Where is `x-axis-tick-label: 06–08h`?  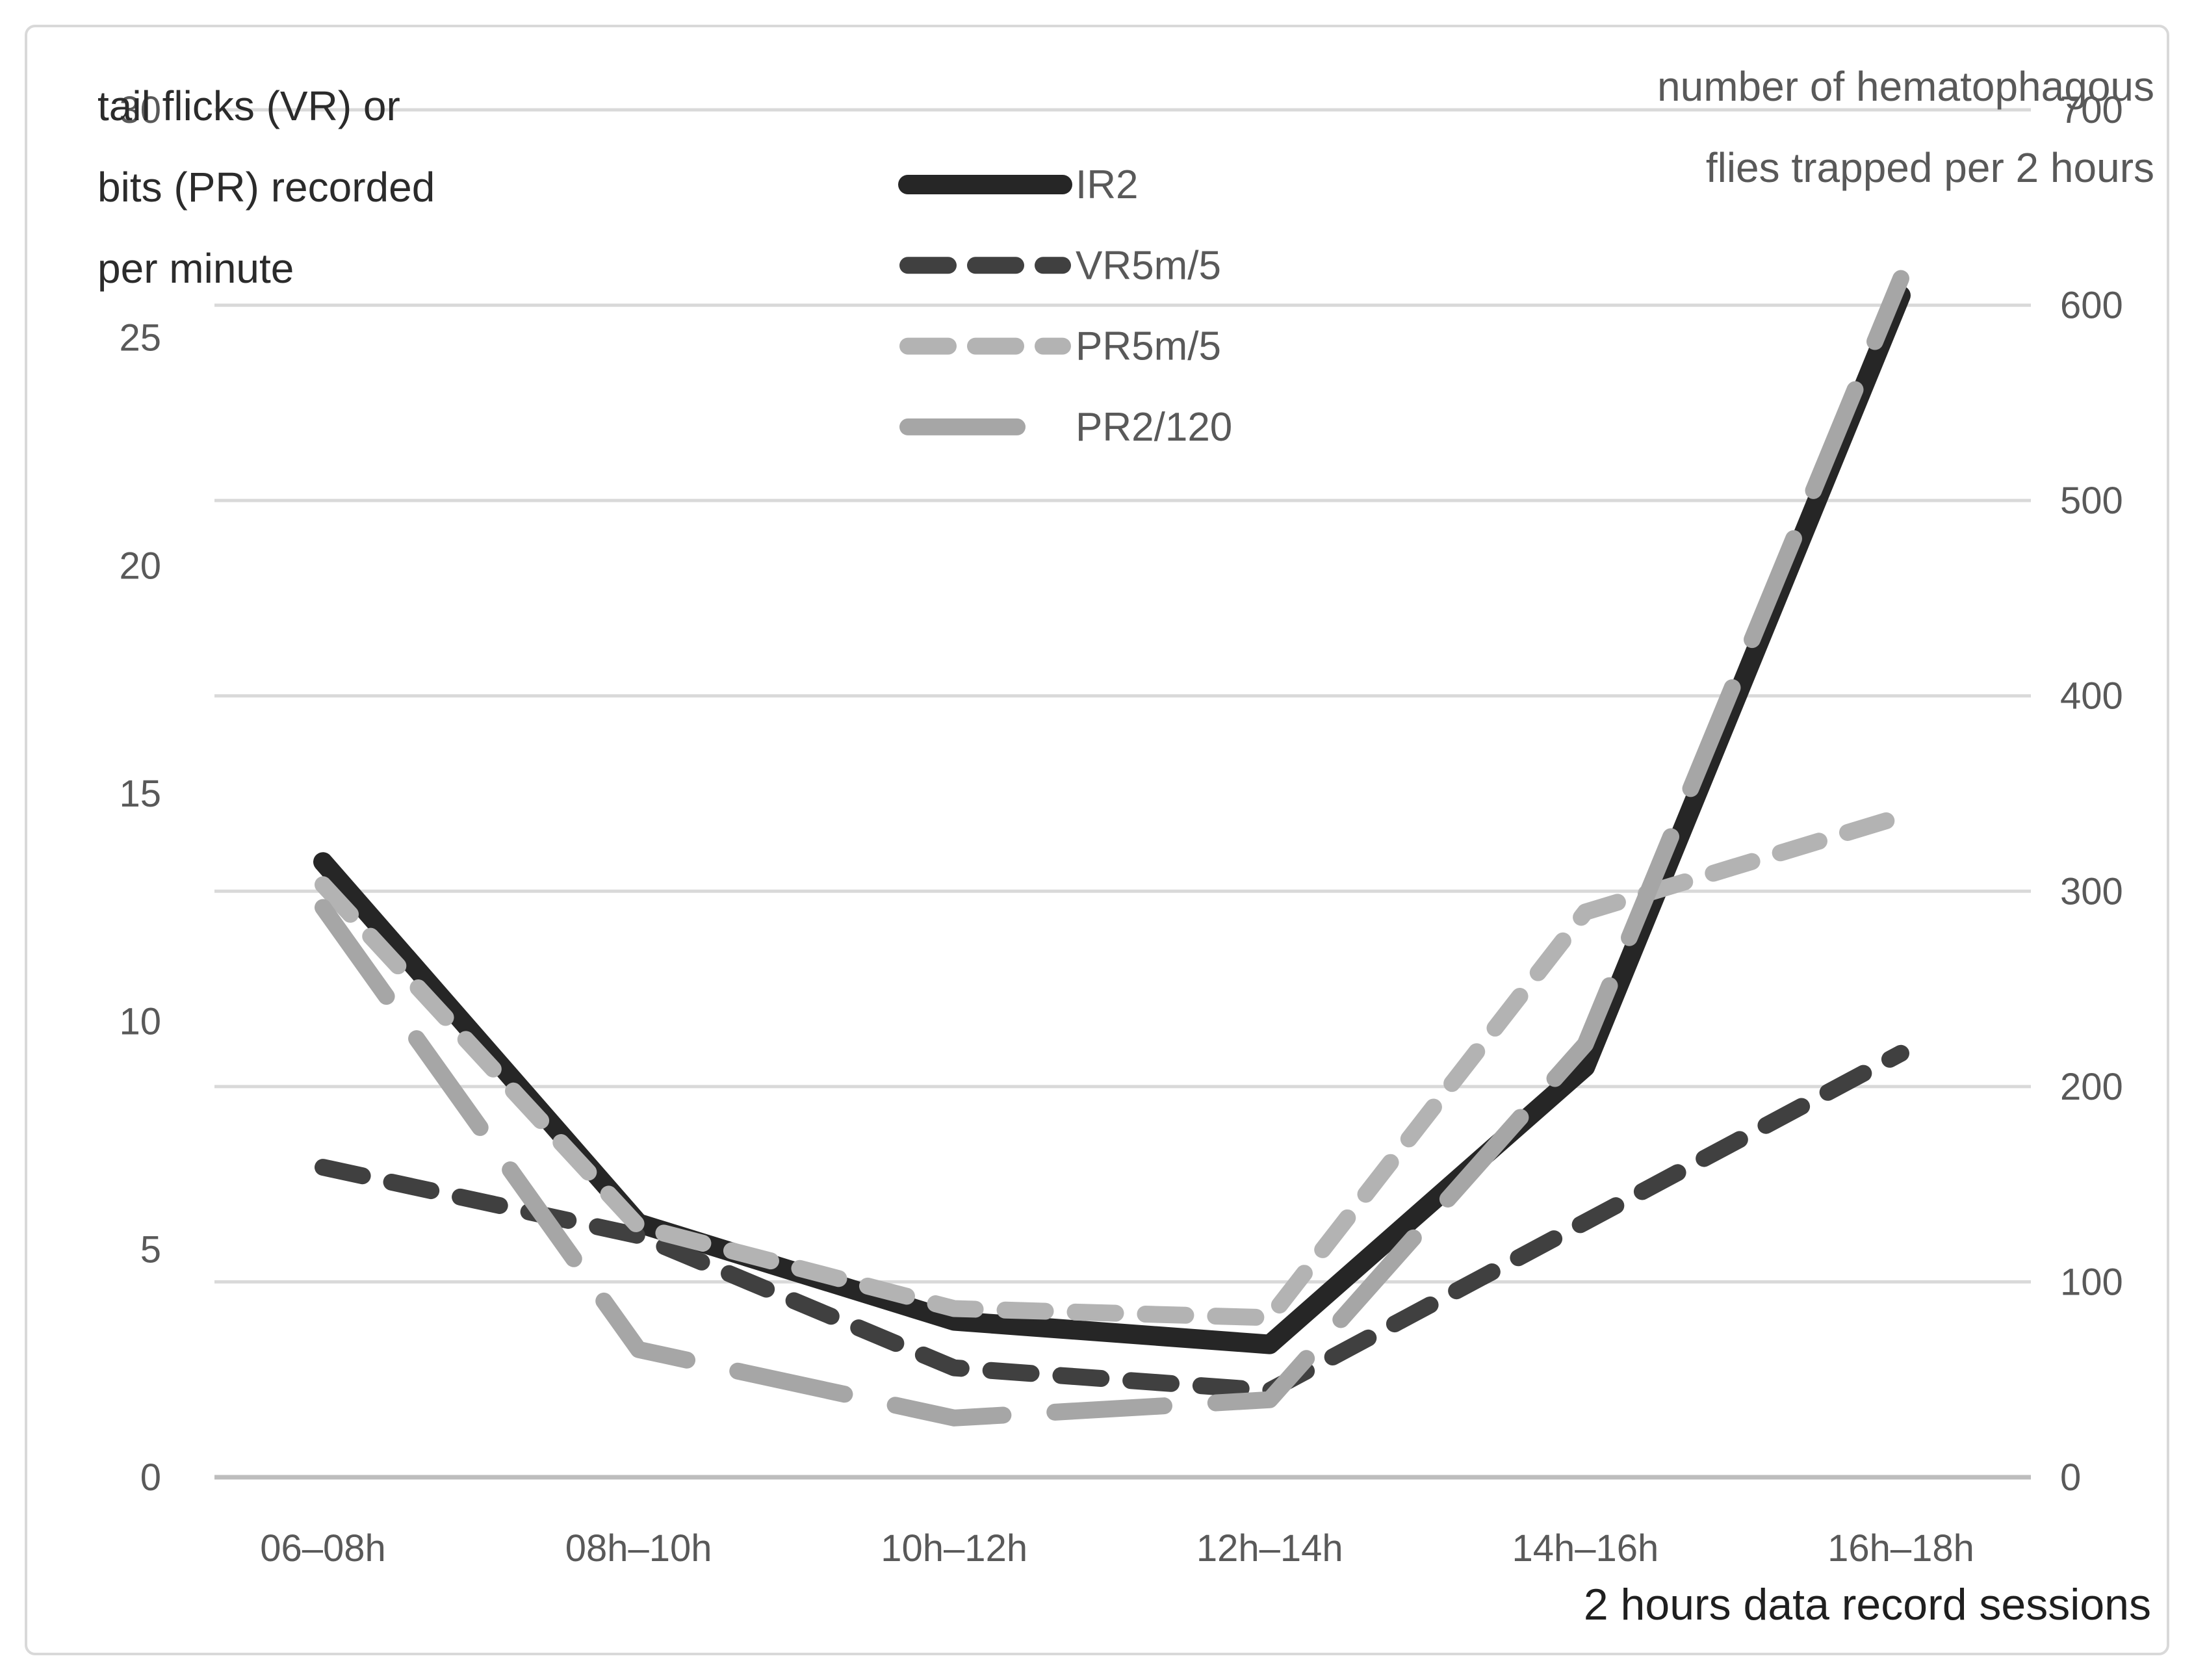
x-axis-tick-label: 06–08h is located at coordinates (323, 1548).